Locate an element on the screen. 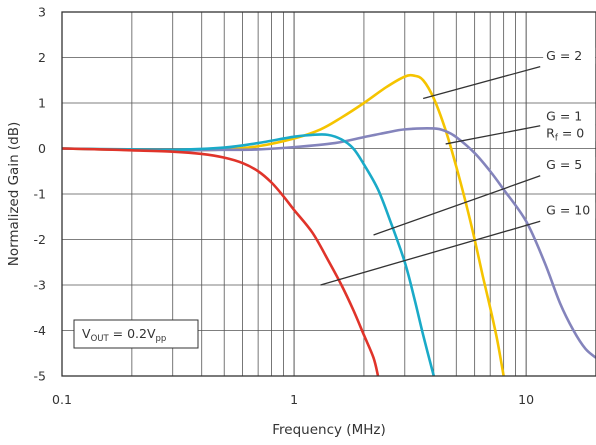 The height and width of the screenshot is (445, 596). annotation-label-g2: G = 2 is located at coordinates (564, 55).